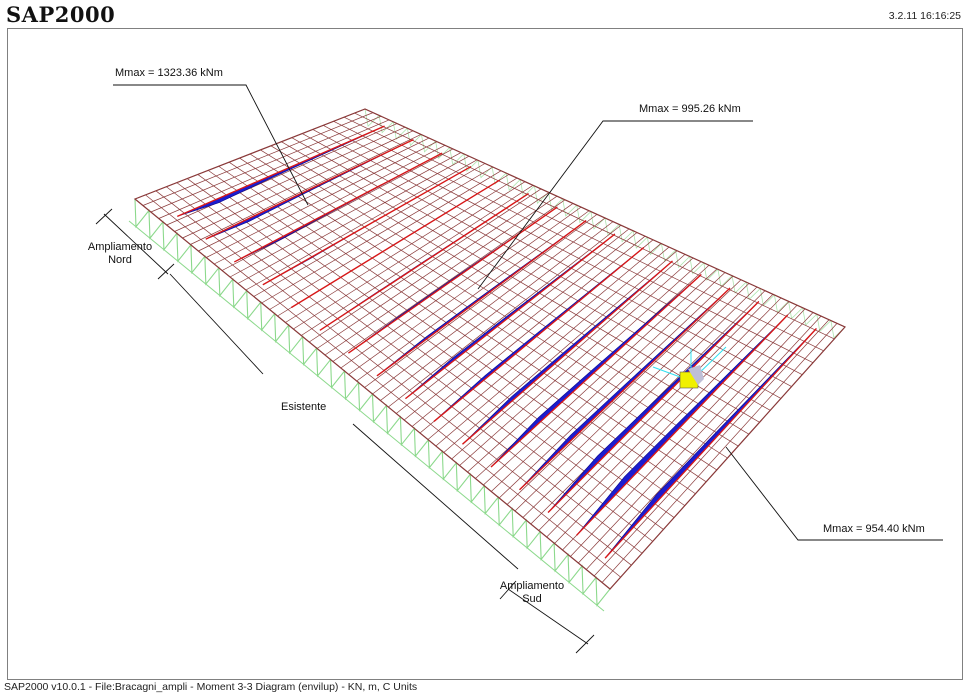 Image resolution: width=963 pixels, height=697 pixels. I want to click on zone-label-ampliamento-sud: Ampliamento Sud, so click(532, 593).